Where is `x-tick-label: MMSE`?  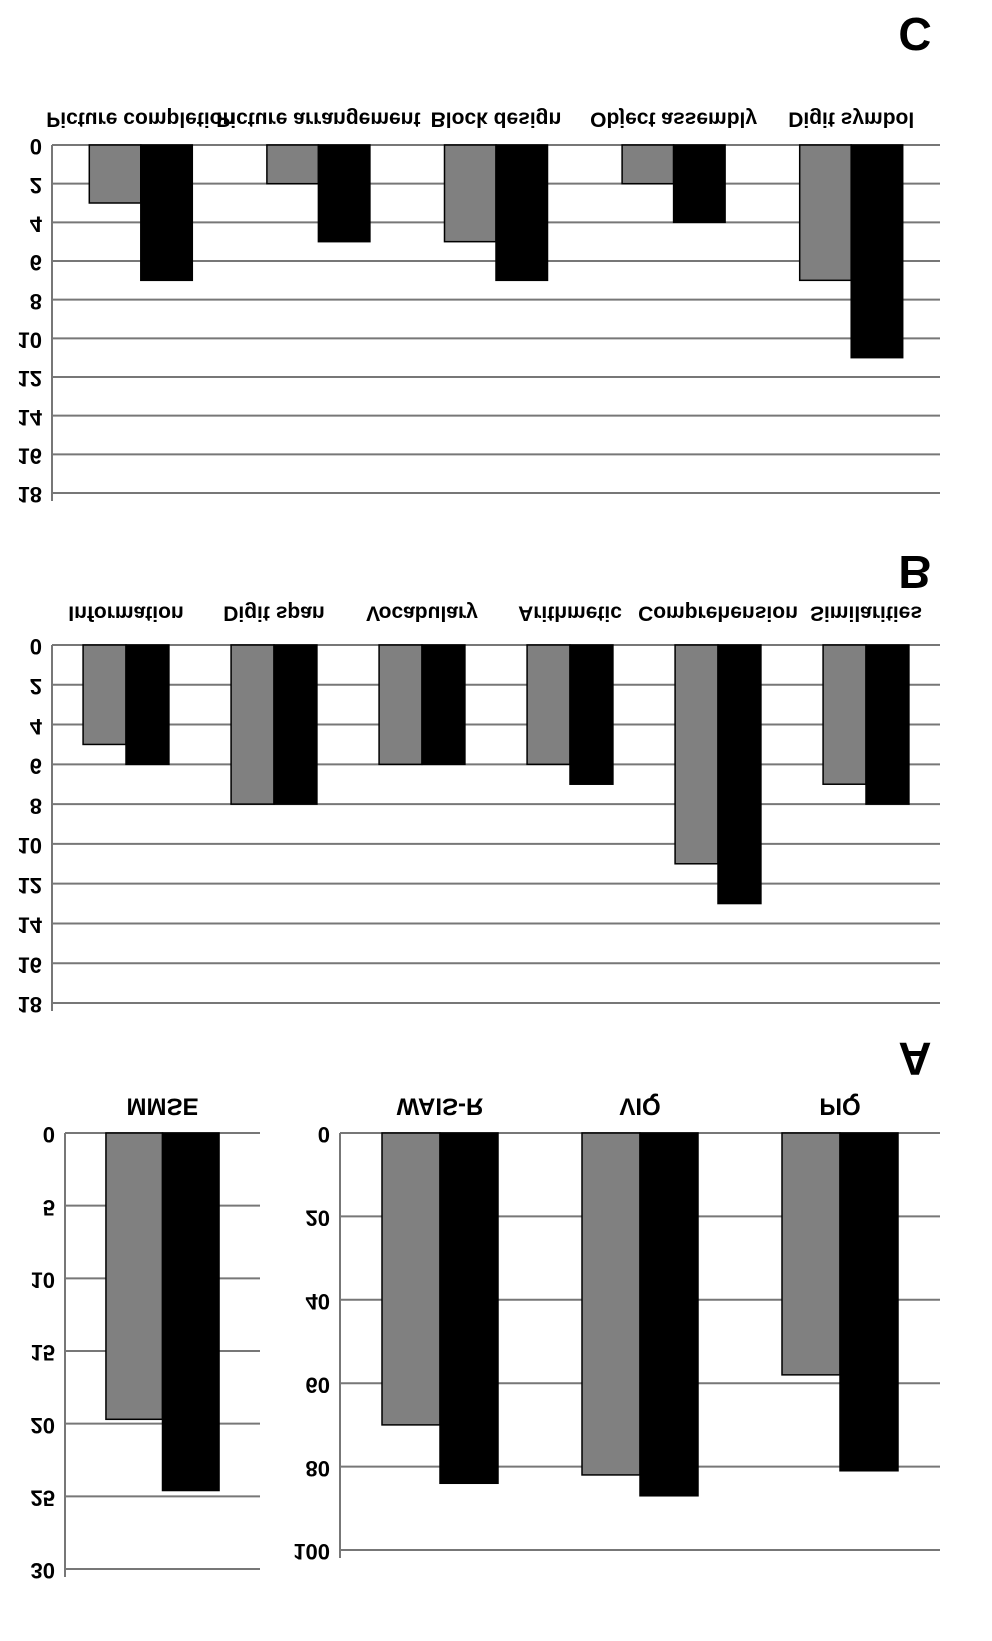 x-tick-label: MMSE is located at coordinates (163, 1106).